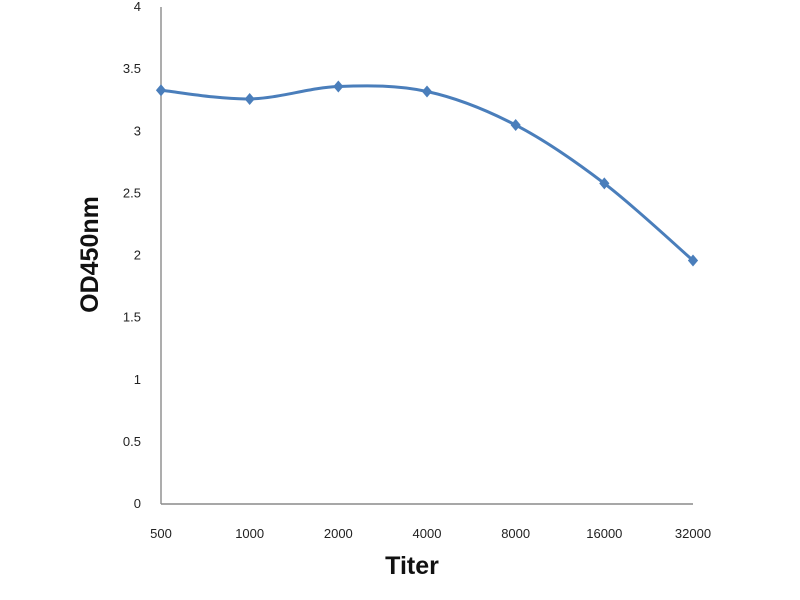 The image size is (800, 600). Describe the element at coordinates (161, 533) in the screenshot. I see `x-tick-label: 500` at that location.